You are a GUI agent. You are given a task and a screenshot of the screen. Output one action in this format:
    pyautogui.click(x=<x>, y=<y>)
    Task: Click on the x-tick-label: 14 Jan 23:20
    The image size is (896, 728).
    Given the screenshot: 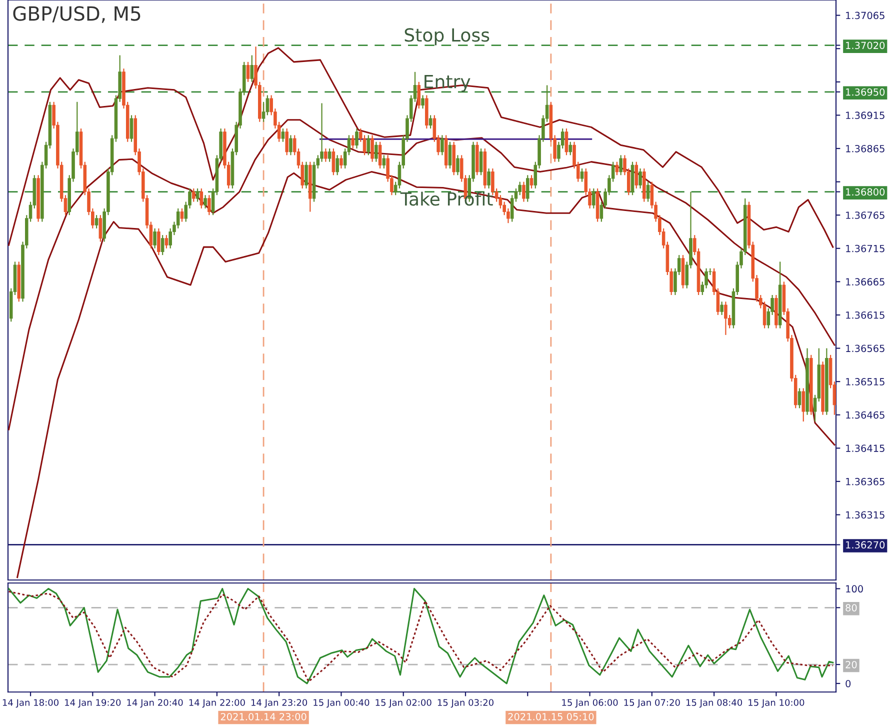 What is the action you would take?
    pyautogui.click(x=279, y=703)
    